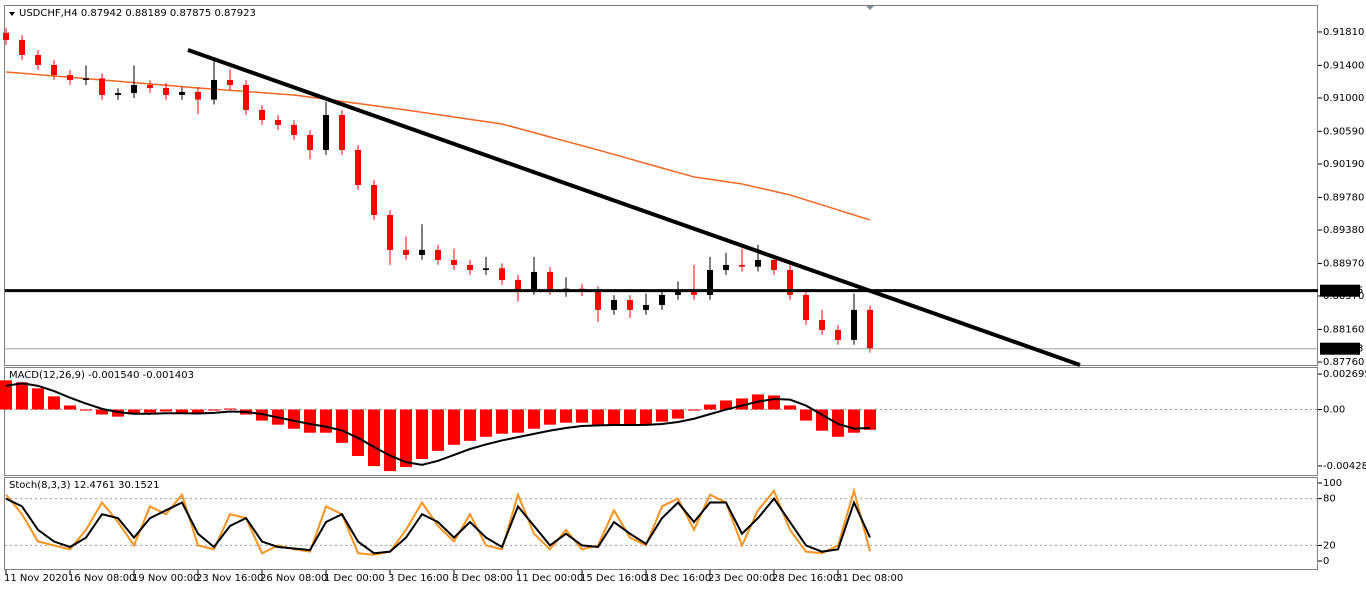 The image size is (1366, 591). Describe the element at coordinates (36, 578) in the screenshot. I see `x-tick-label: 11 Nov 2020` at that location.